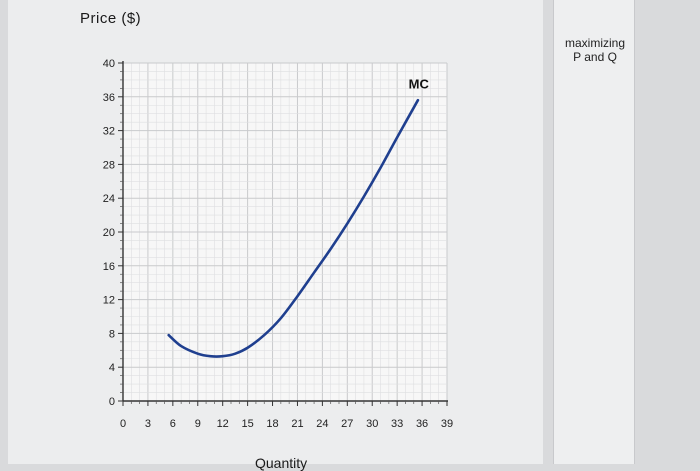 This screenshot has width=700, height=471. Describe the element at coordinates (422, 424) in the screenshot. I see `x-tick-label: 36` at that location.